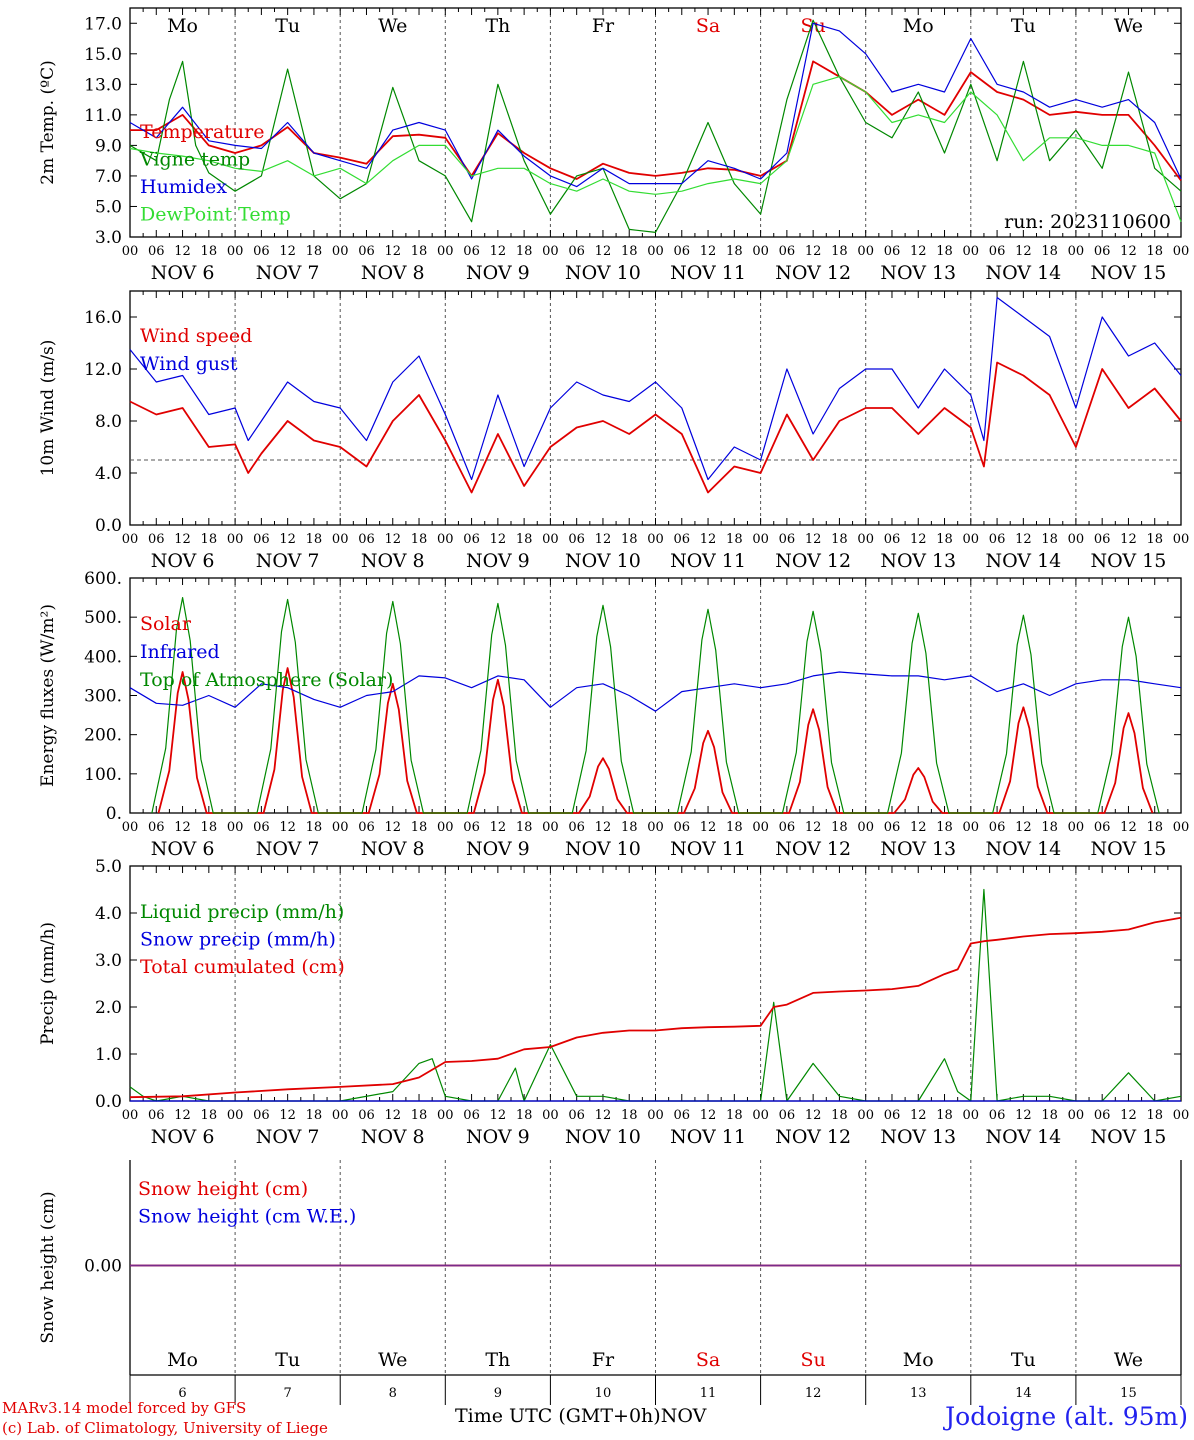 The image size is (1194, 1440). What do you see at coordinates (1087, 222) in the screenshot?
I see `run-annotation: run: 2023110600` at bounding box center [1087, 222].